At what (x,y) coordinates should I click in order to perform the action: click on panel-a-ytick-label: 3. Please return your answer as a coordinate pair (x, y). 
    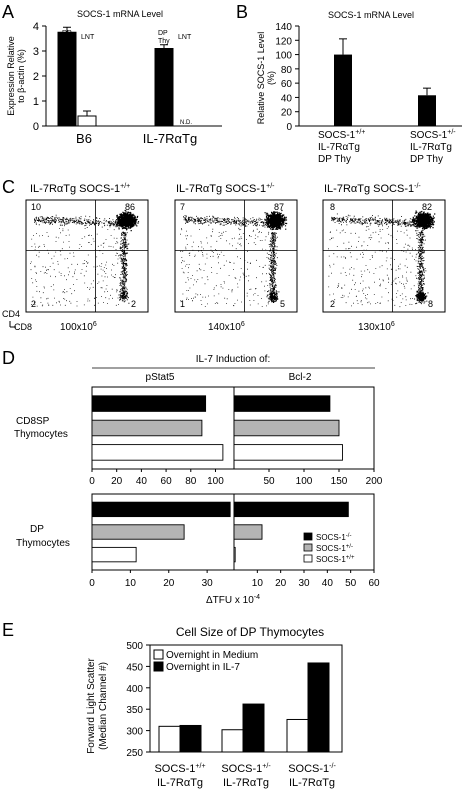
    Looking at the image, I should click on (36, 52).